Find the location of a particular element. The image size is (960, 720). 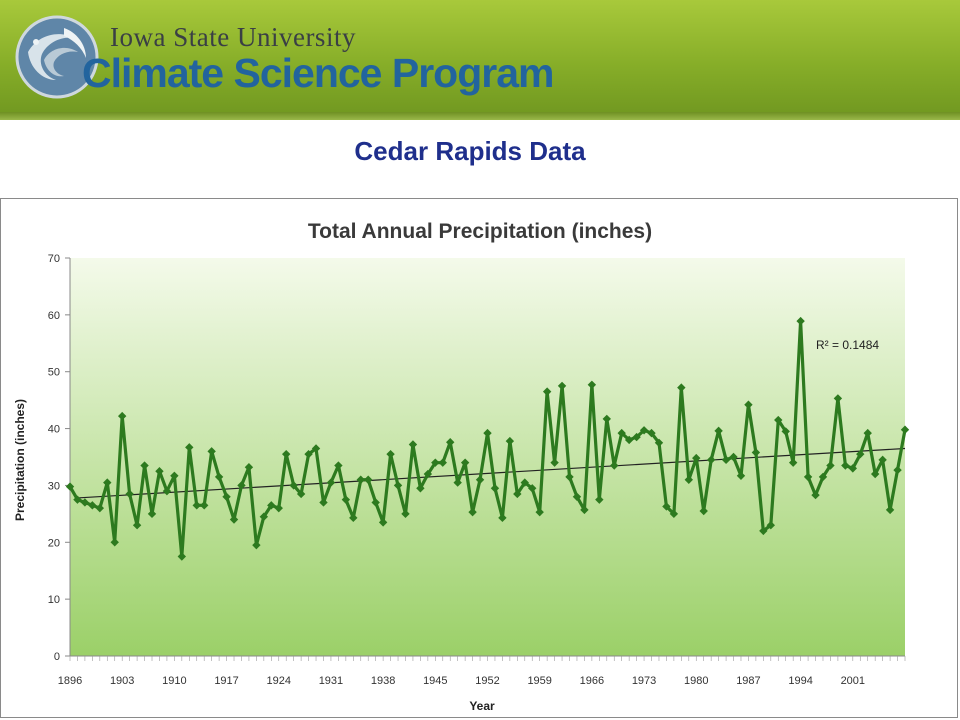

x-tick-label: 1924 is located at coordinates (279, 681).